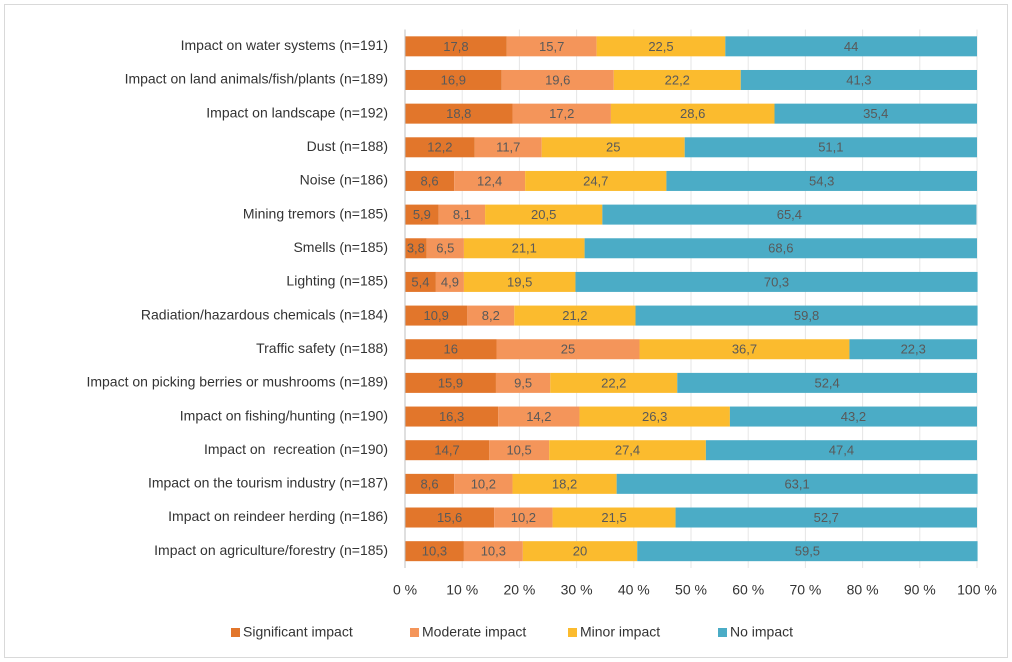 The width and height of the screenshot is (1012, 662). What do you see at coordinates (284, 45) in the screenshot?
I see `category-label: Impact on water systems (n=191)` at bounding box center [284, 45].